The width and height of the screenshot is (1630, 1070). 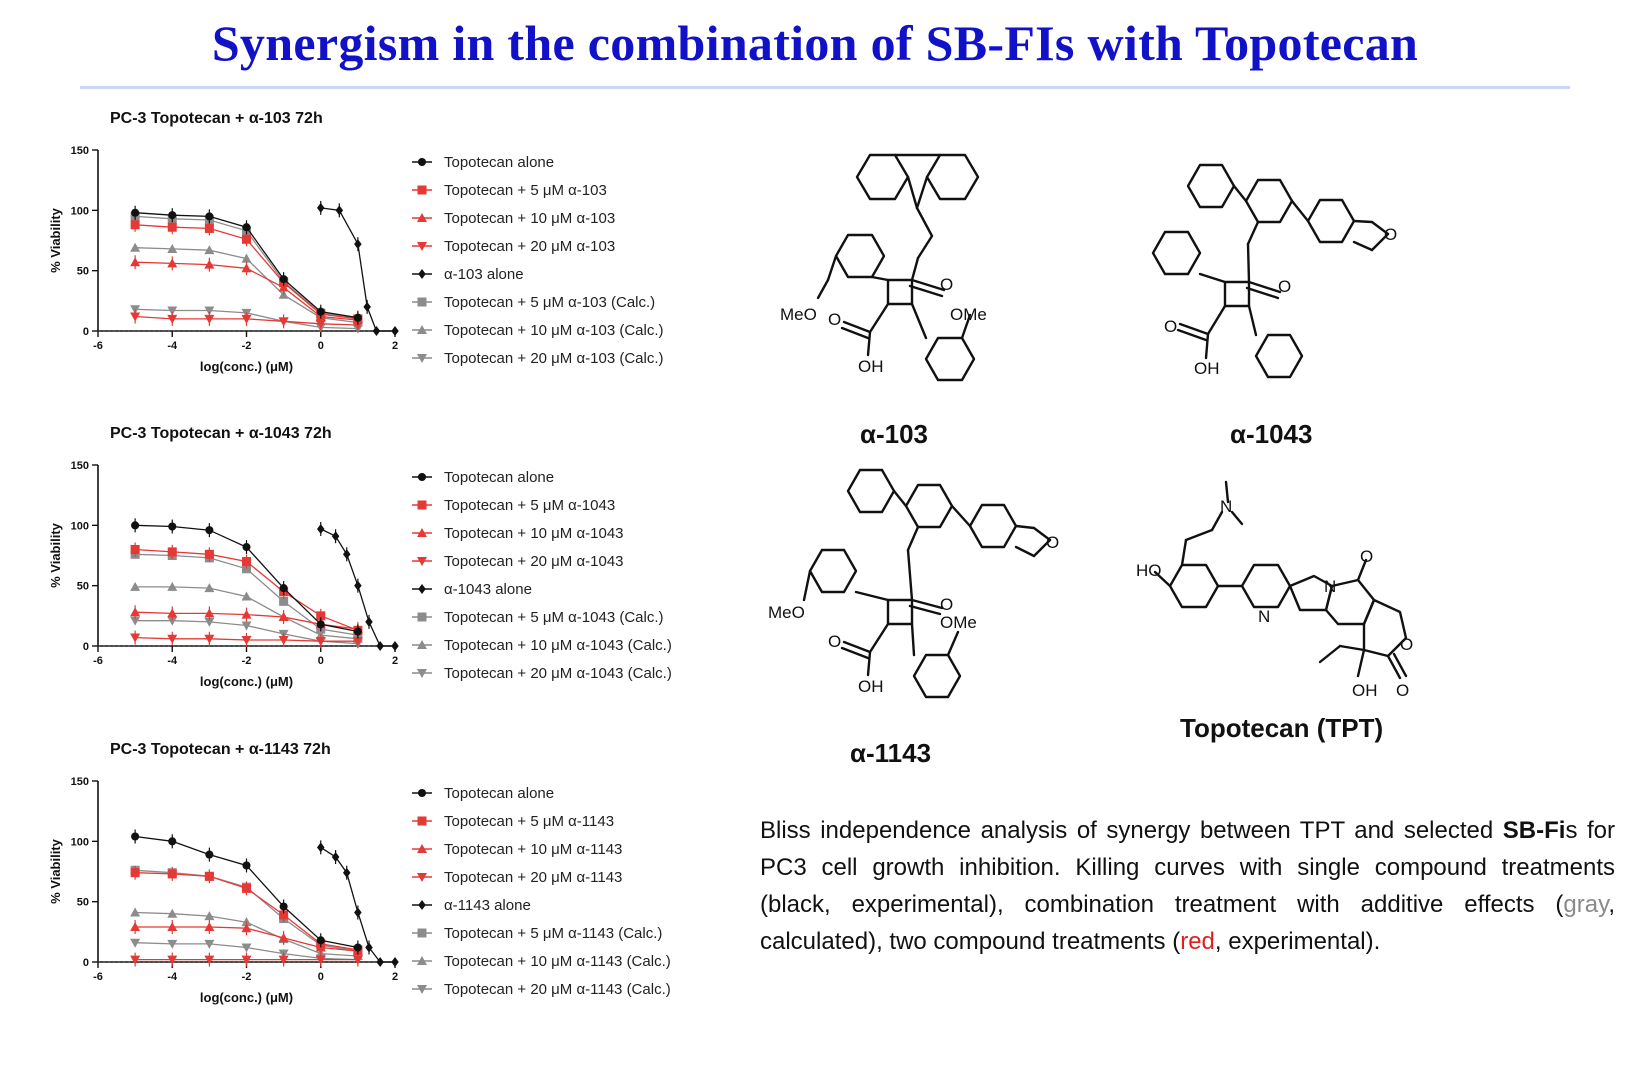 What do you see at coordinates (483, 162) in the screenshot?
I see `legend-item: Topotecan alone` at bounding box center [483, 162].